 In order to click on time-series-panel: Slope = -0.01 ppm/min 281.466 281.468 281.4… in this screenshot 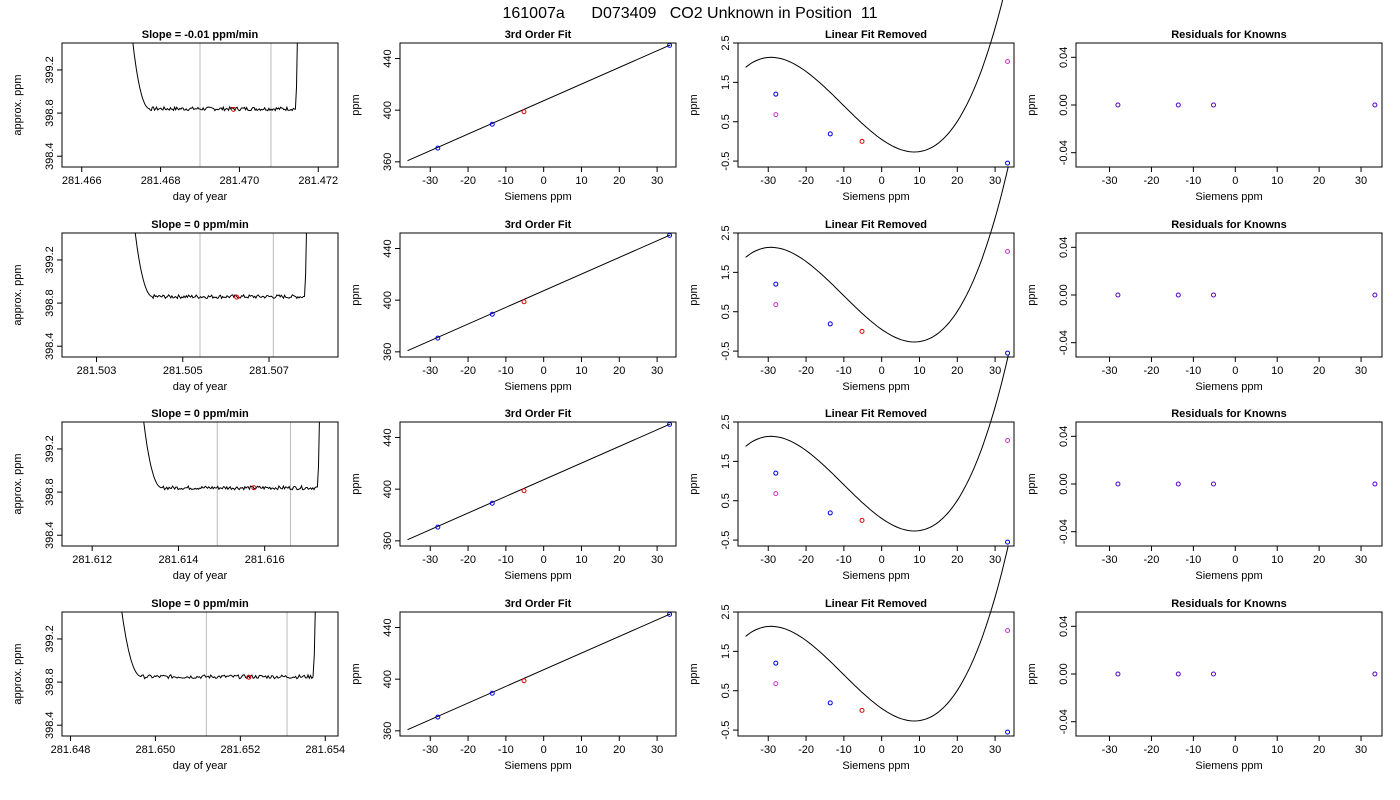, I will do `click(175, 116)`.